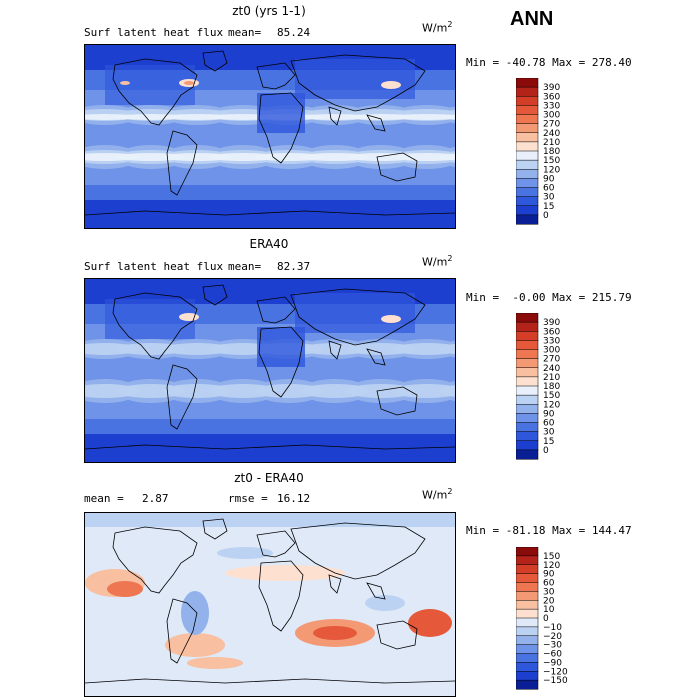 The height and width of the screenshot is (700, 700). What do you see at coordinates (549, 610) in the screenshot?
I see `colorbar-tick-label: 10` at bounding box center [549, 610].